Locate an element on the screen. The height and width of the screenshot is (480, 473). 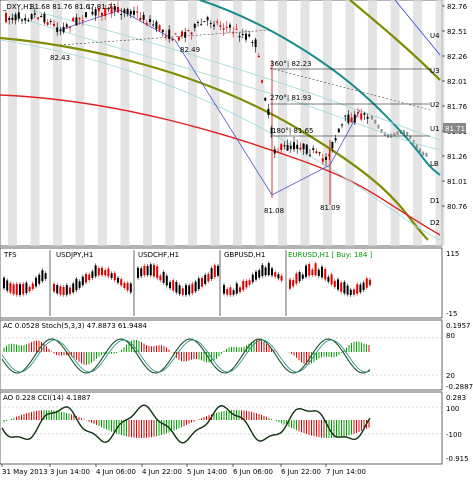
ac-axis-3: 20 is located at coordinates (450, 376).